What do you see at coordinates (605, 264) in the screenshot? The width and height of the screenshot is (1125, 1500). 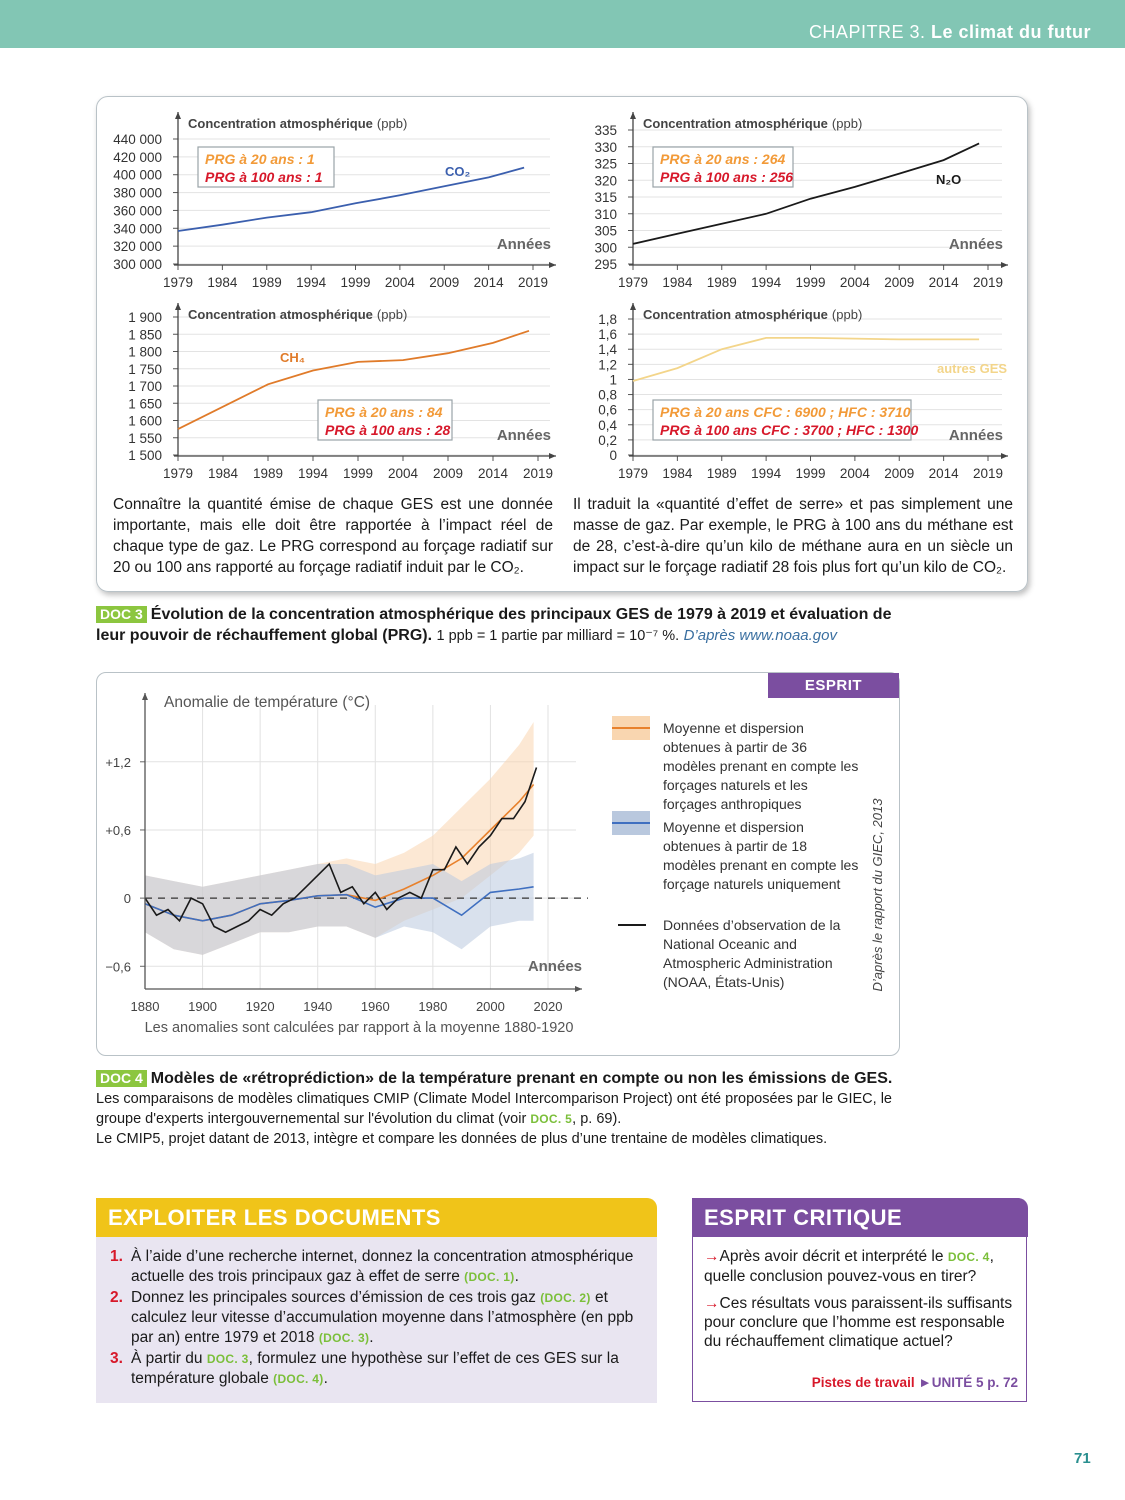 I see `y-tick-label: 295` at bounding box center [605, 264].